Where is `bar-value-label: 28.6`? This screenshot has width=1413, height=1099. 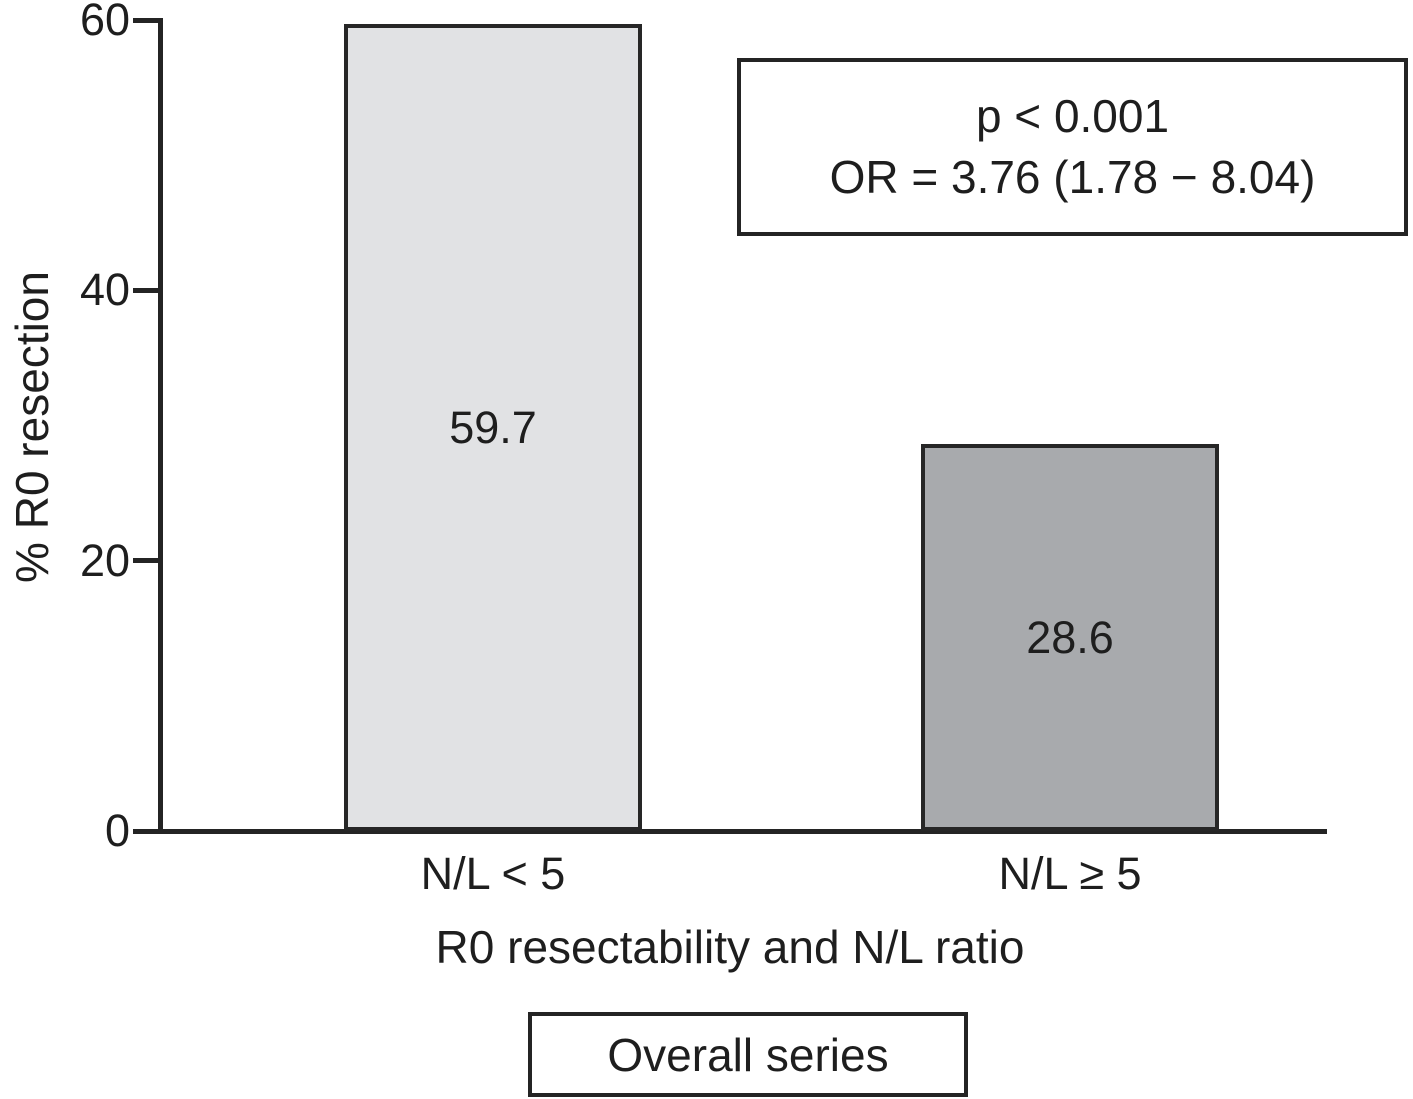 bar-value-label: 28.6 is located at coordinates (1070, 637).